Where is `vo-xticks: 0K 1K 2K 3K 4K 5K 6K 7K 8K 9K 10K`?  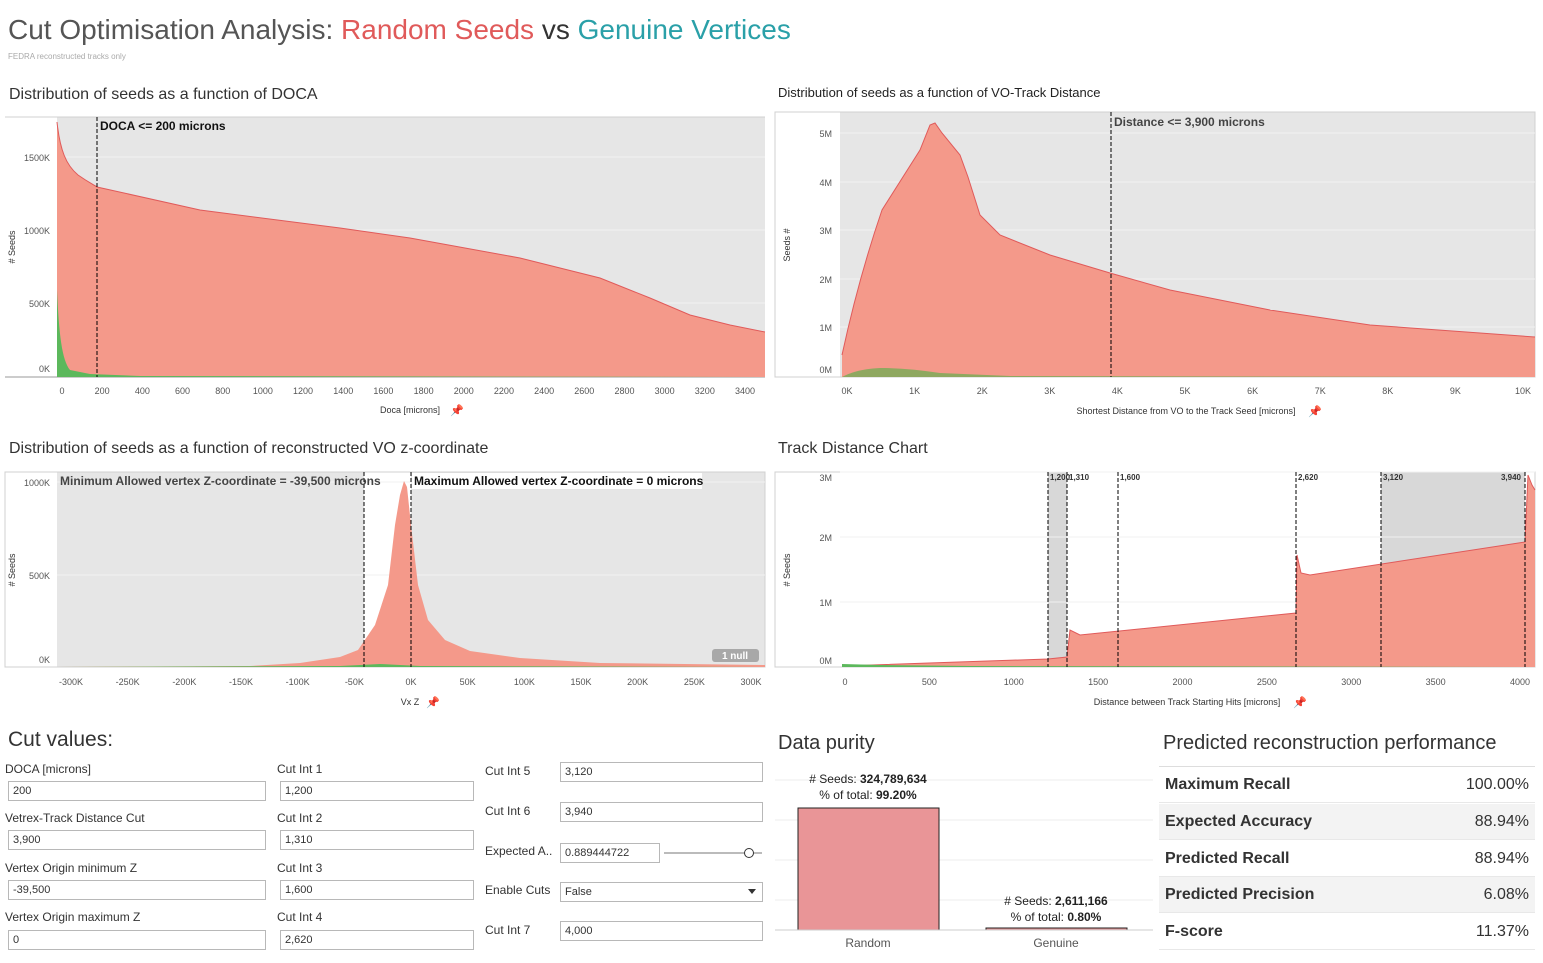 vo-xticks: 0K 1K 2K 3K 4K 5K 6K 7K 8K 9K 10K is located at coordinates (1186, 391).